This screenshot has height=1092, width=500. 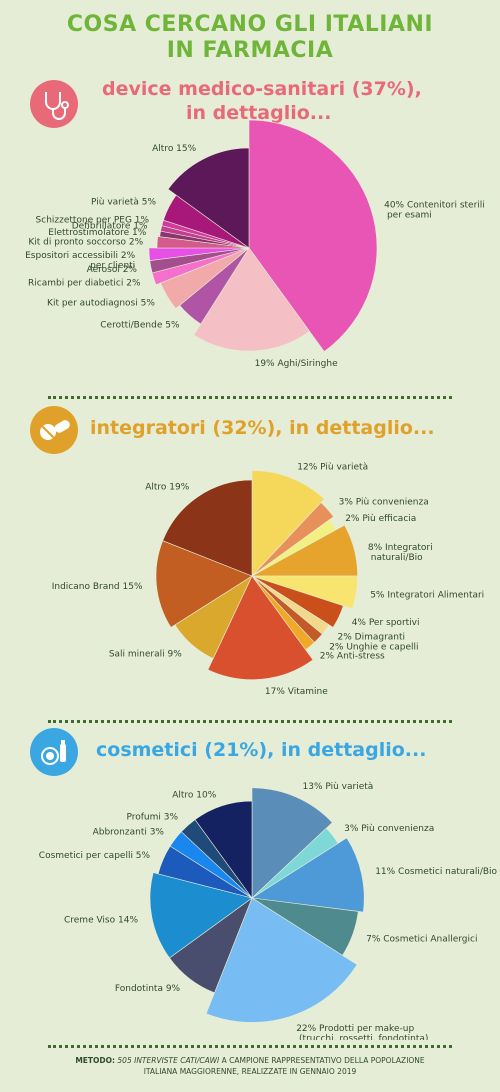 What do you see at coordinates (292, 539) in the screenshot?
I see `pie-slice-pi-convenienza` at bounding box center [292, 539].